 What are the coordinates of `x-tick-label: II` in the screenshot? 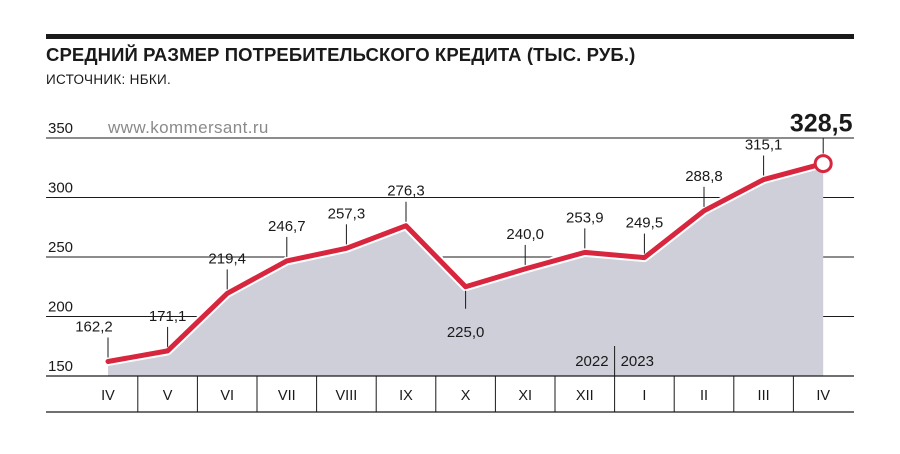 It's located at (704, 396).